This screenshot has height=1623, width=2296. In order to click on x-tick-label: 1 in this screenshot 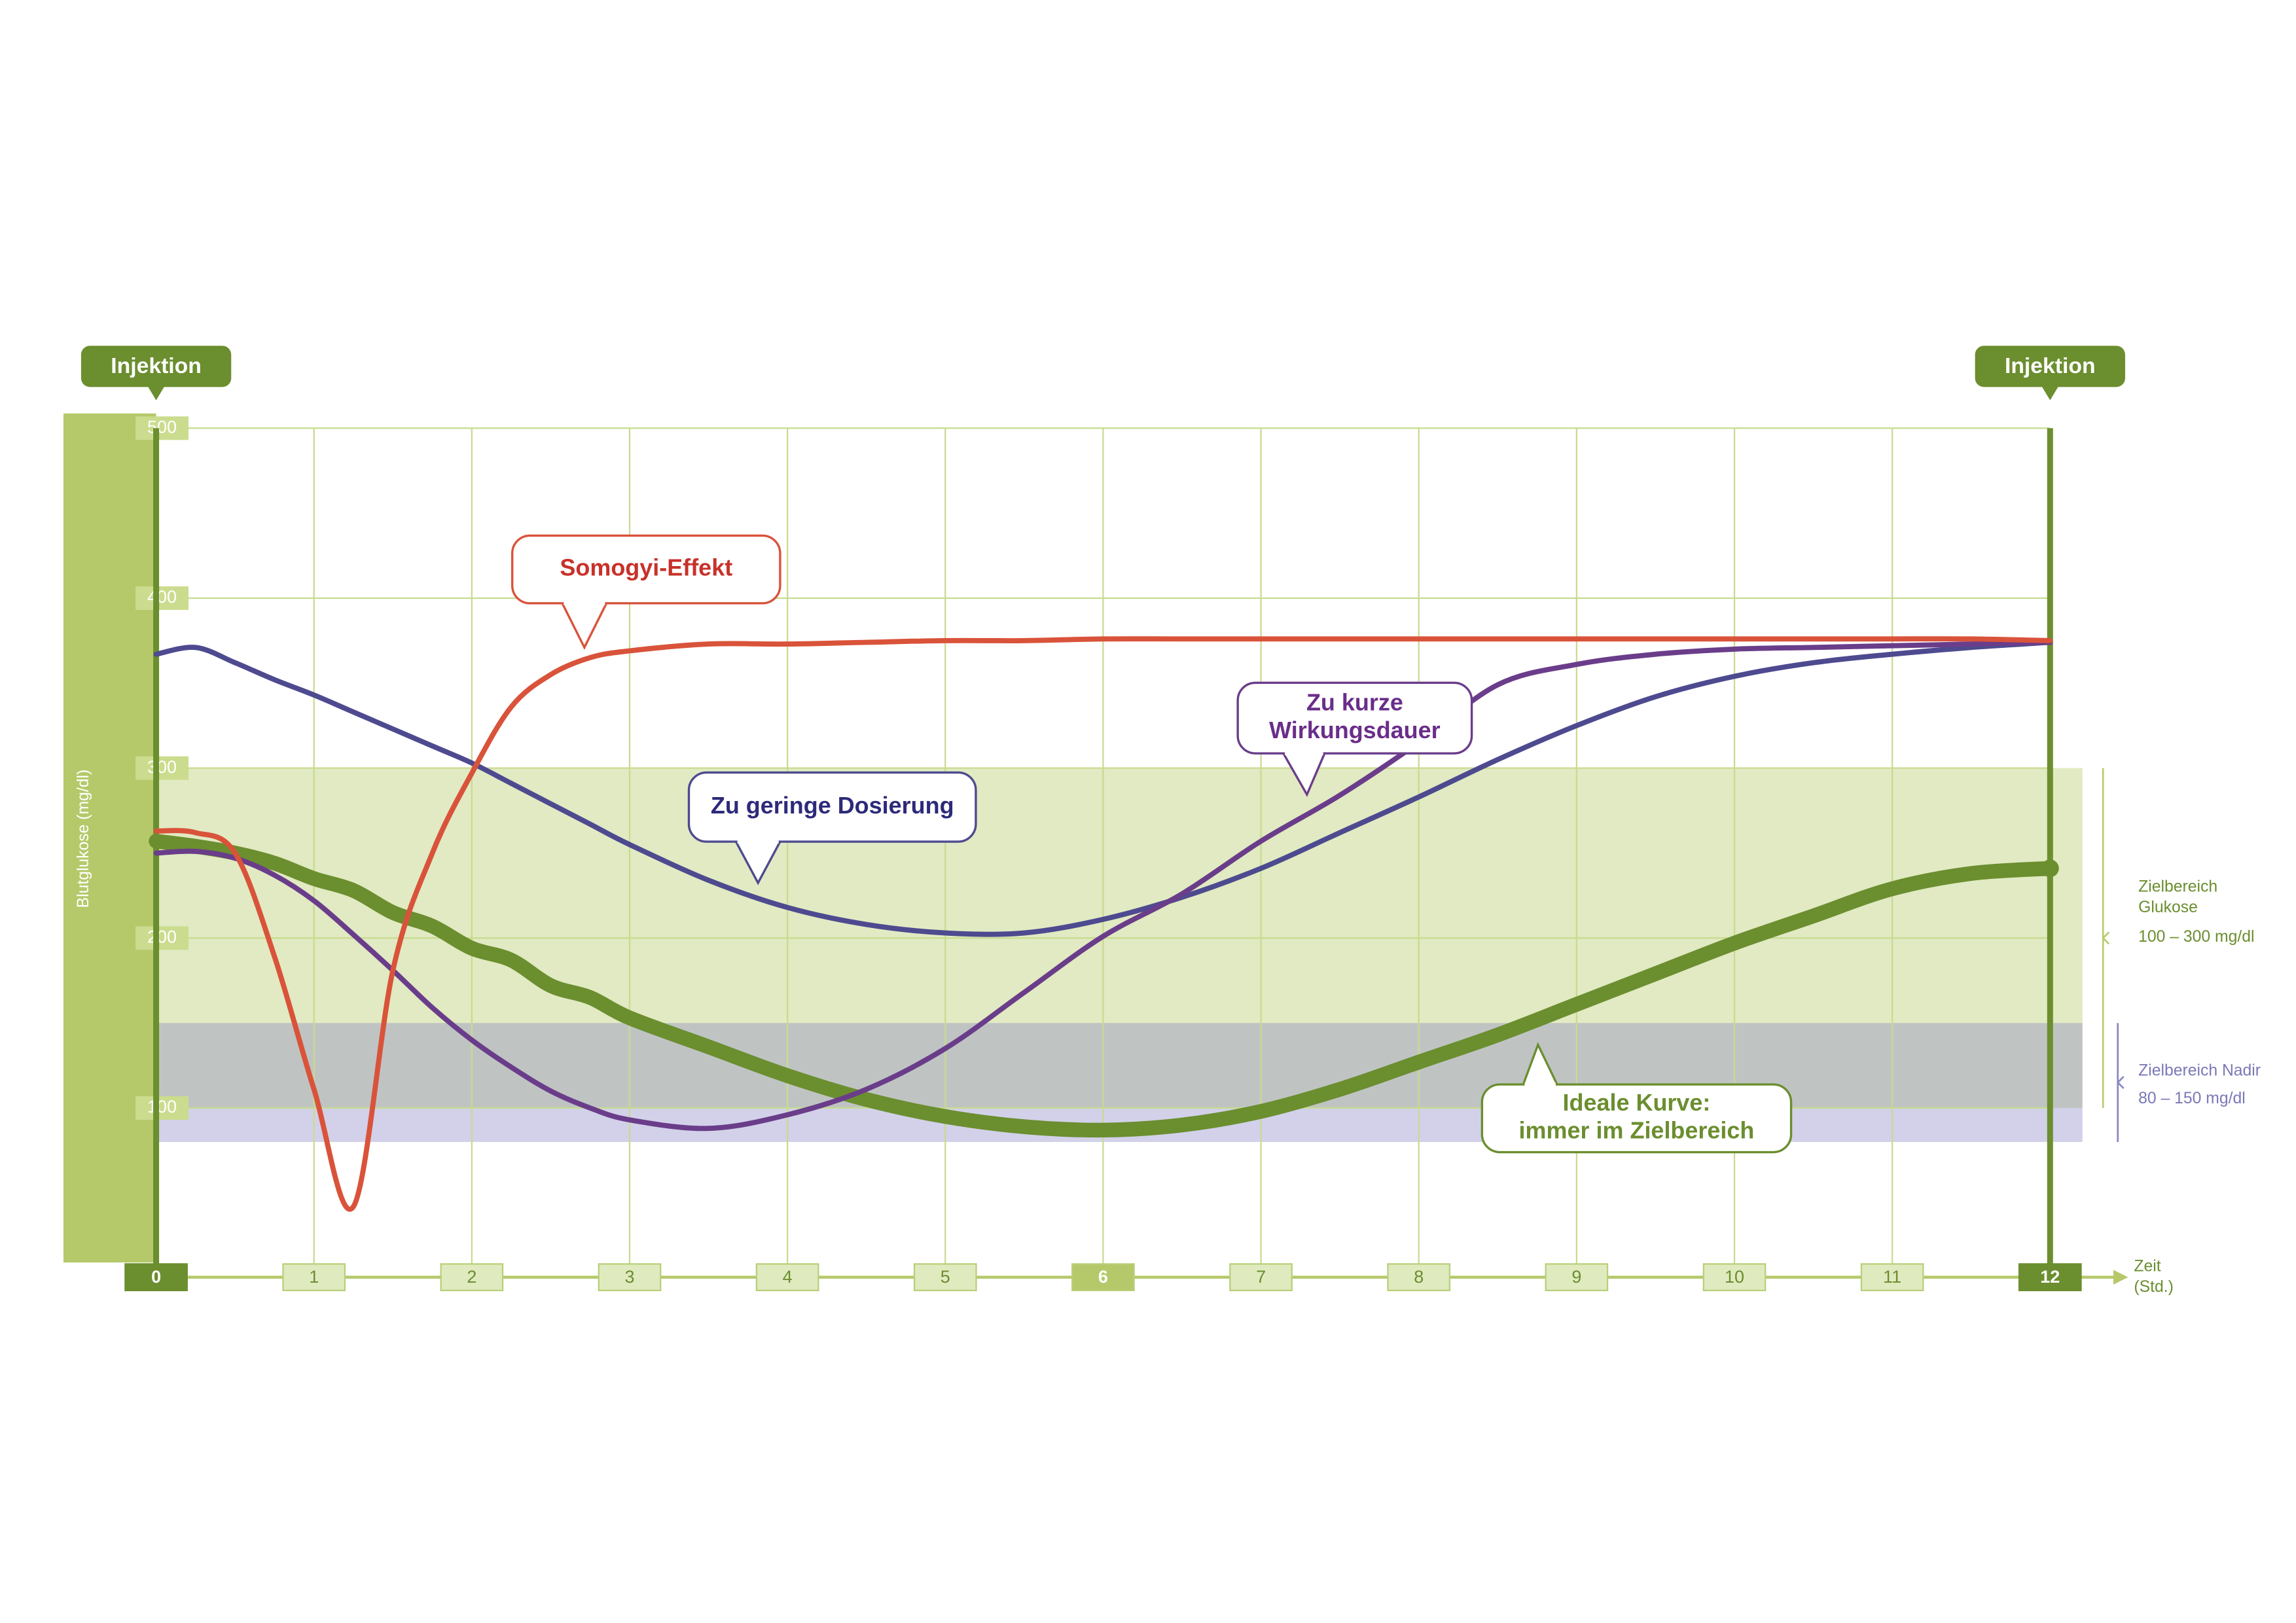, I will do `click(314, 1277)`.